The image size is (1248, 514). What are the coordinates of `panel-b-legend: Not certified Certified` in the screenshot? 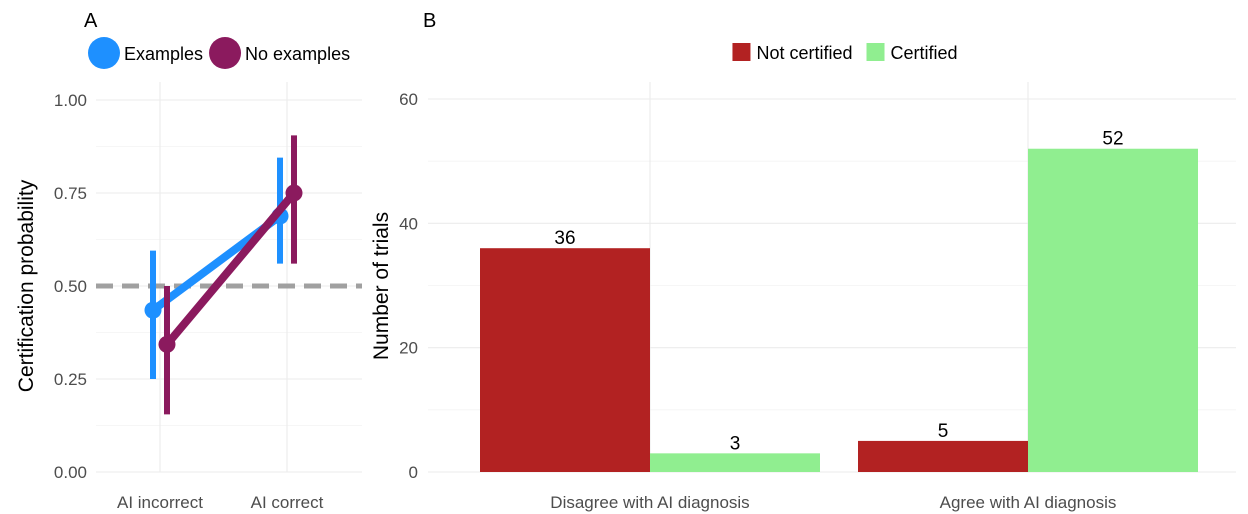 It's located at (845, 53).